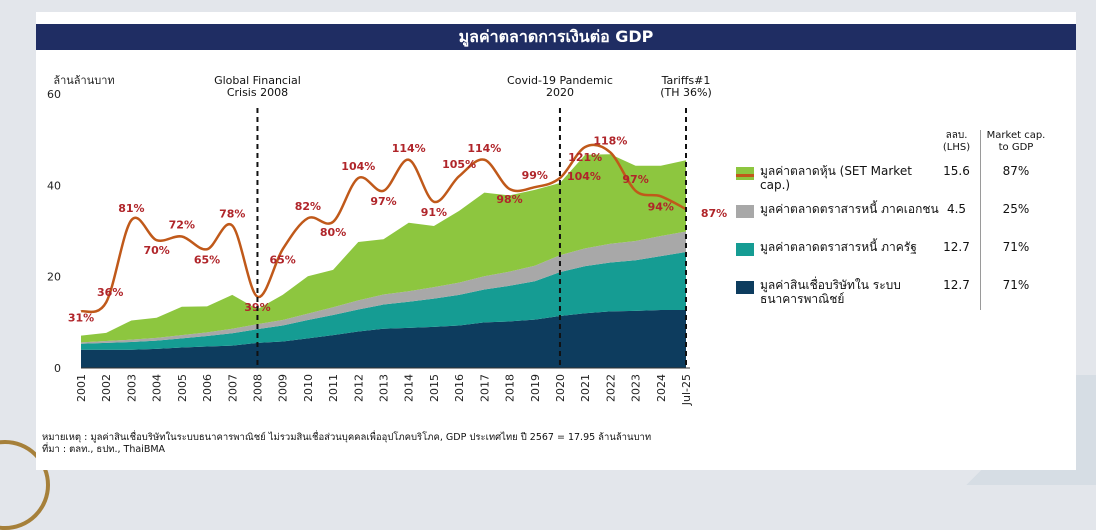 This screenshot has height=530, width=1096. What do you see at coordinates (560, 80) in the screenshot?
I see `event-annotation-line1: Covid-19 Pandemic` at bounding box center [560, 80].